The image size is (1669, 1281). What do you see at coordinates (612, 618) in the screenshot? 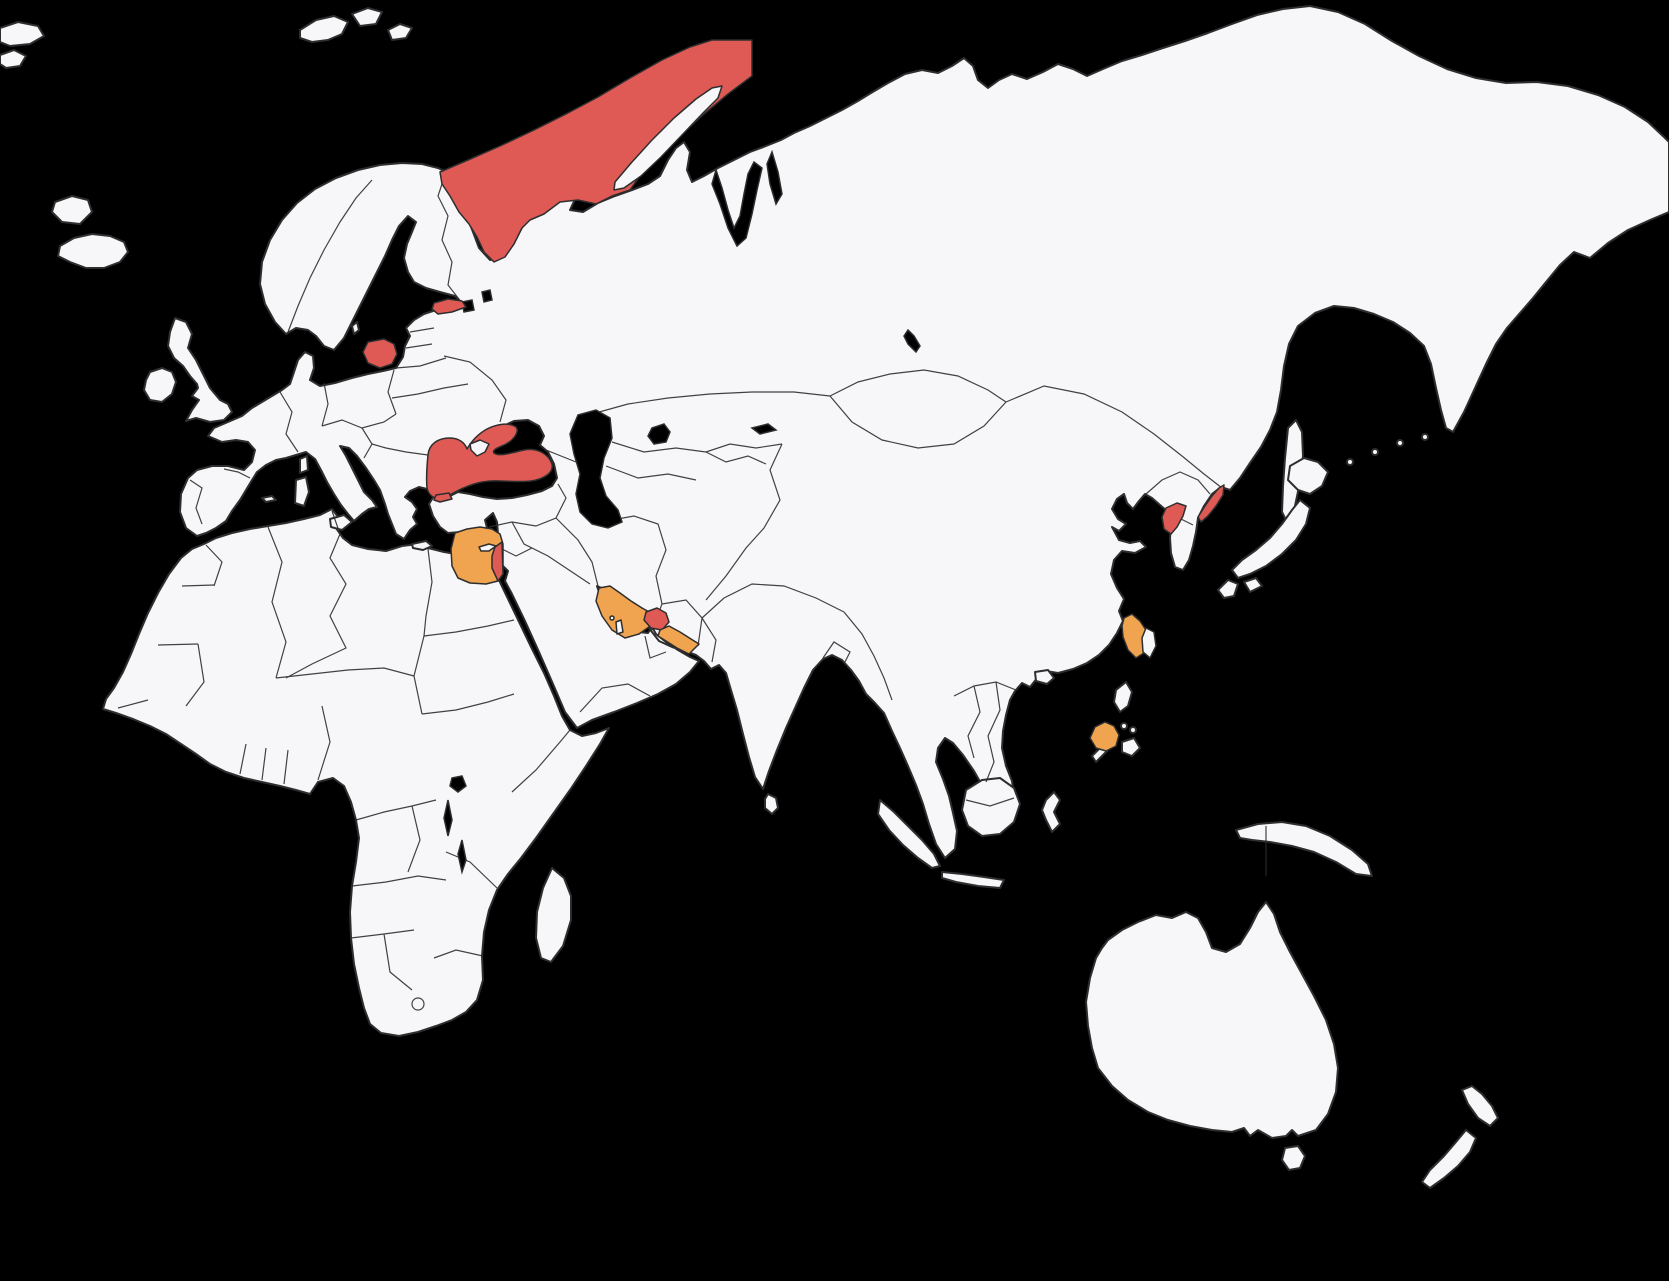
I see `island-bahrain` at bounding box center [612, 618].